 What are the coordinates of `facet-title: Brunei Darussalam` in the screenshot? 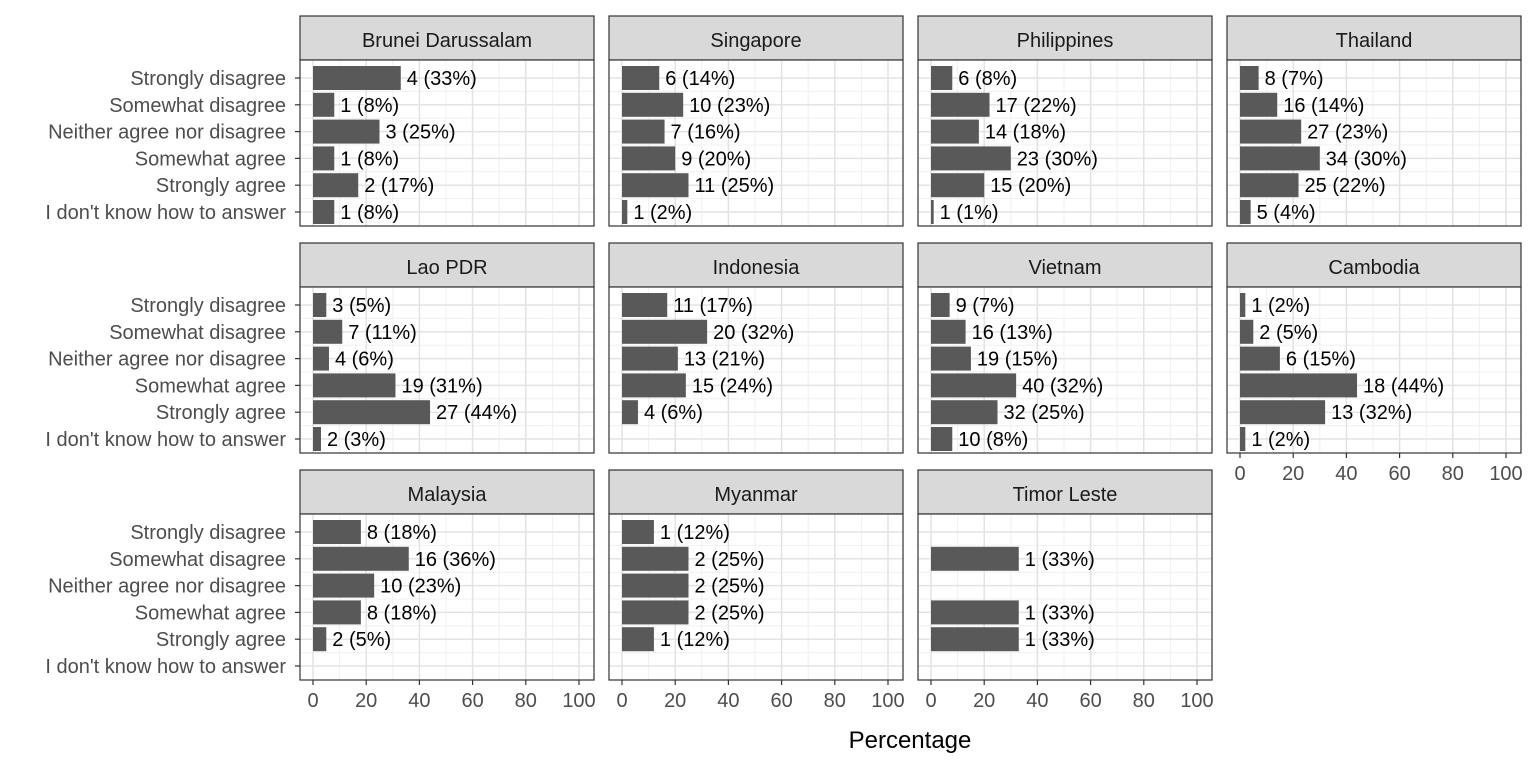 It's located at (447, 41).